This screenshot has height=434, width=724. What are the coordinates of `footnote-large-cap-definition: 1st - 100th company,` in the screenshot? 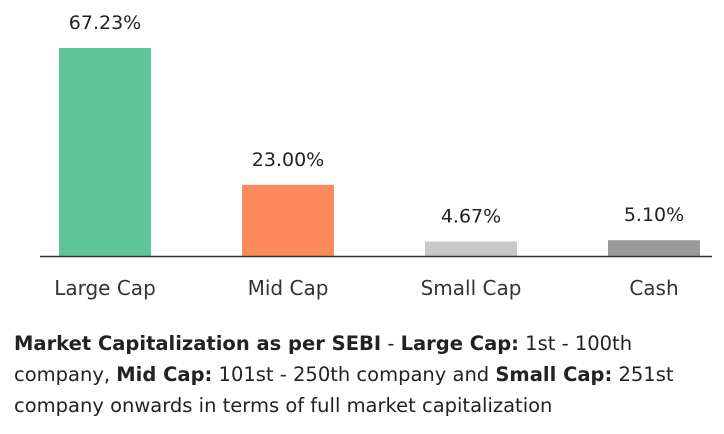 It's located at (323, 359).